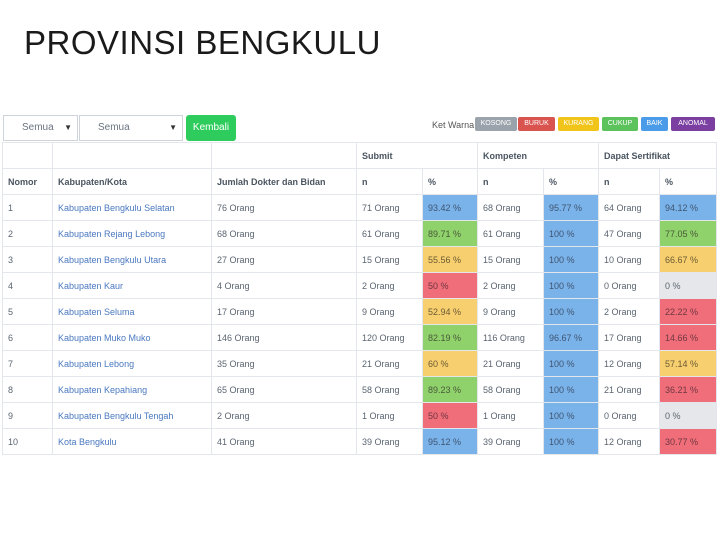  I want to click on cell-submit-n: 71 Orang, so click(389, 207).